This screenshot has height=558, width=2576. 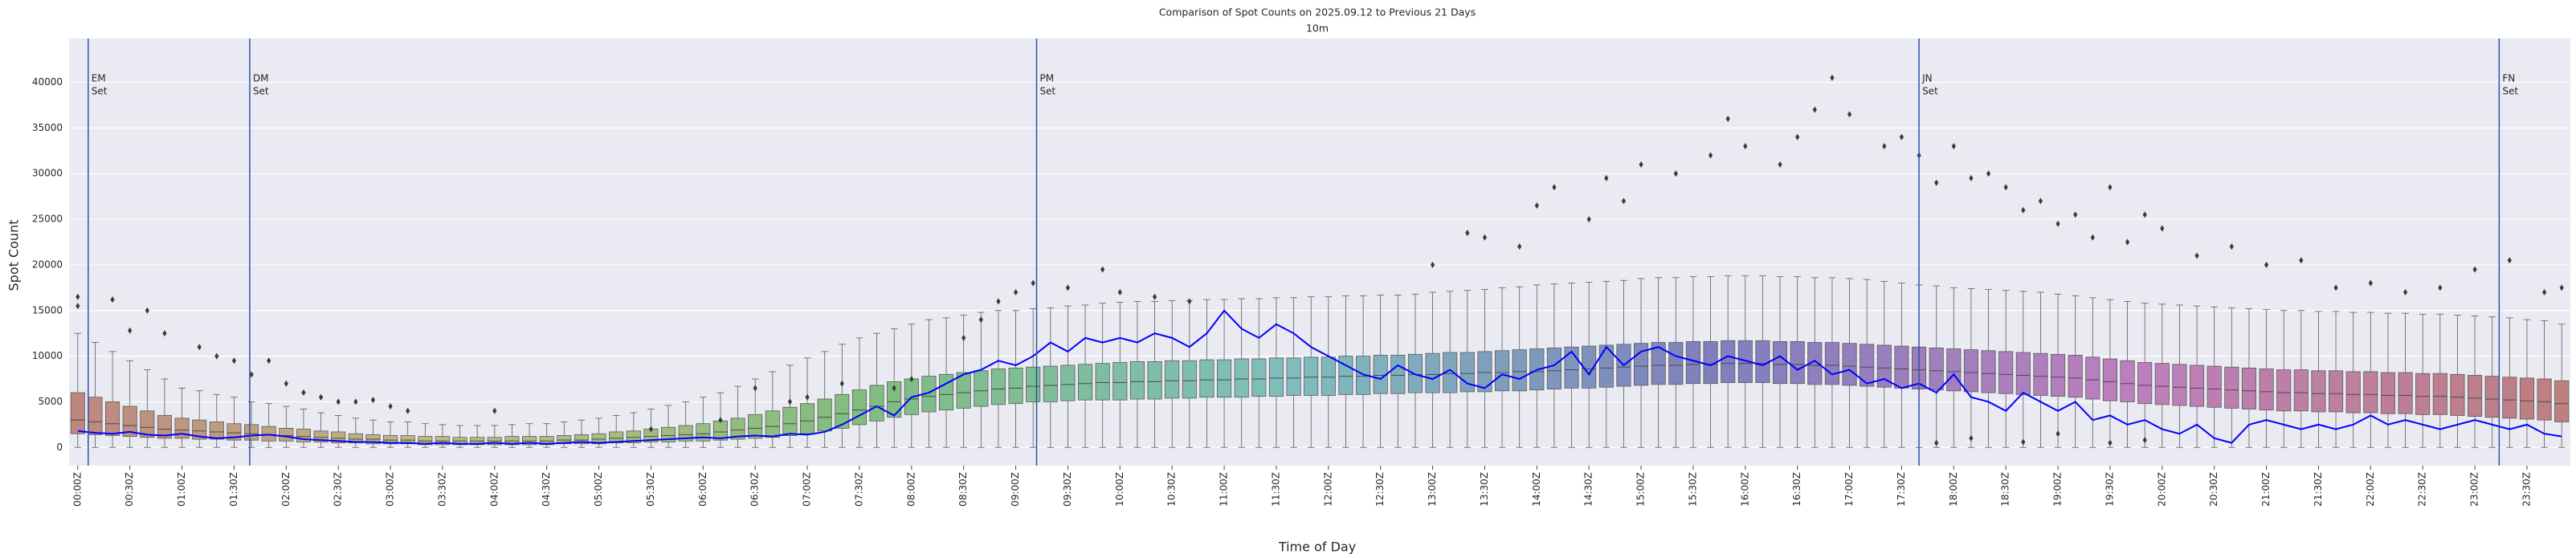 I want to click on x-tick-label: 11:30Z, so click(x=1275, y=489).